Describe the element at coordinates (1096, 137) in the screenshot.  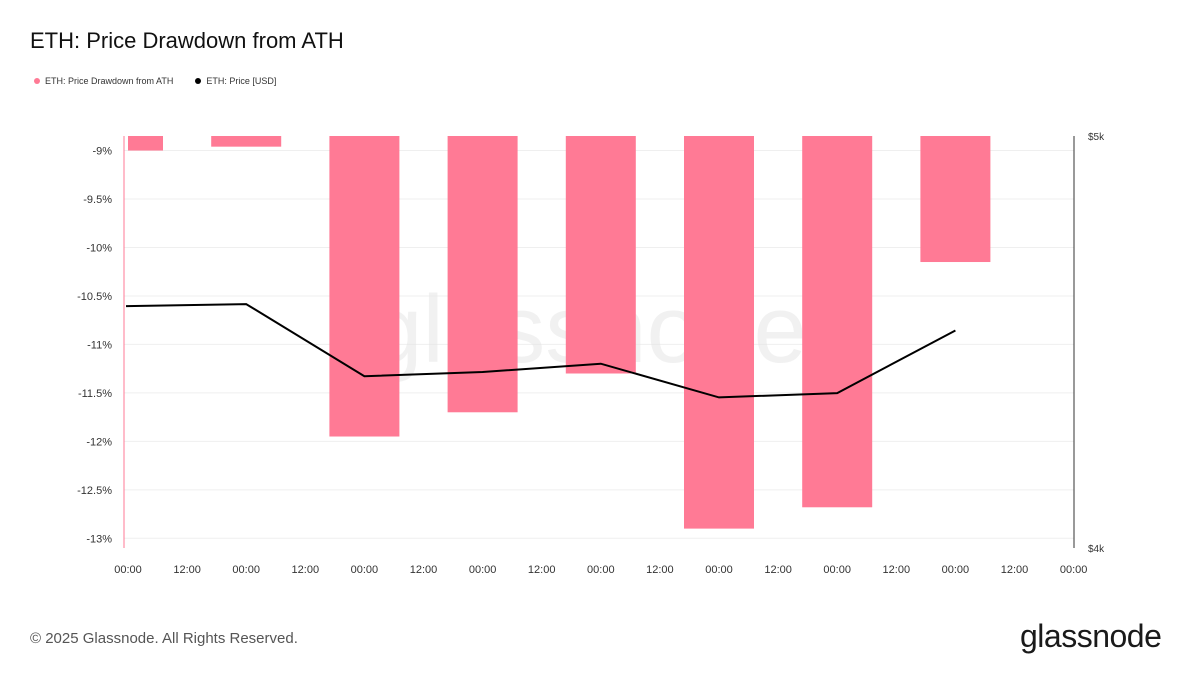
I see `right-tick-label: $5k` at that location.